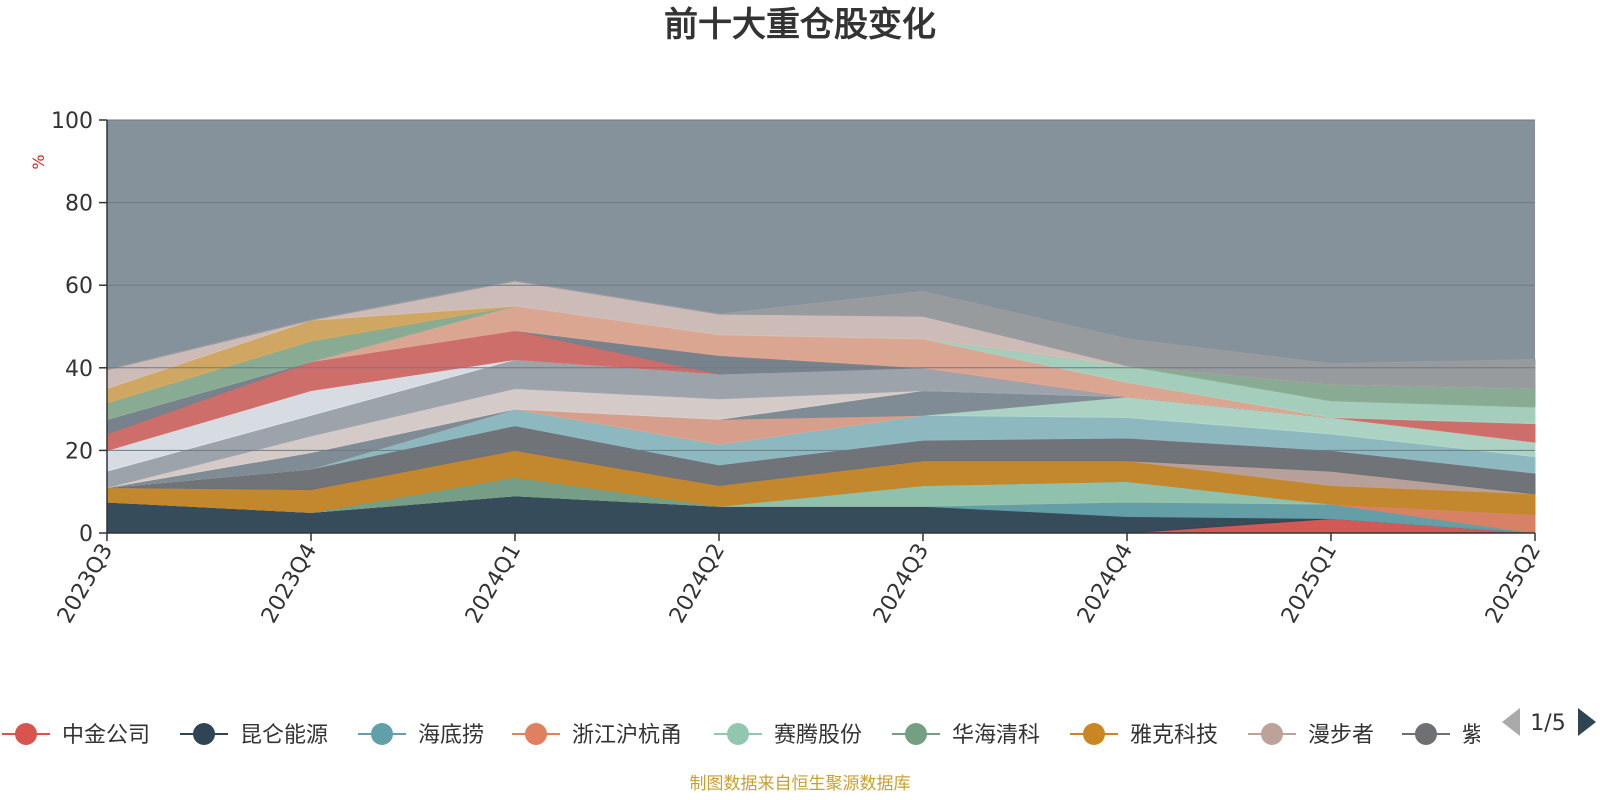 The image size is (1600, 800). What do you see at coordinates (800, 25) in the screenshot?
I see `chart-title: 前十大重仓股变化` at bounding box center [800, 25].